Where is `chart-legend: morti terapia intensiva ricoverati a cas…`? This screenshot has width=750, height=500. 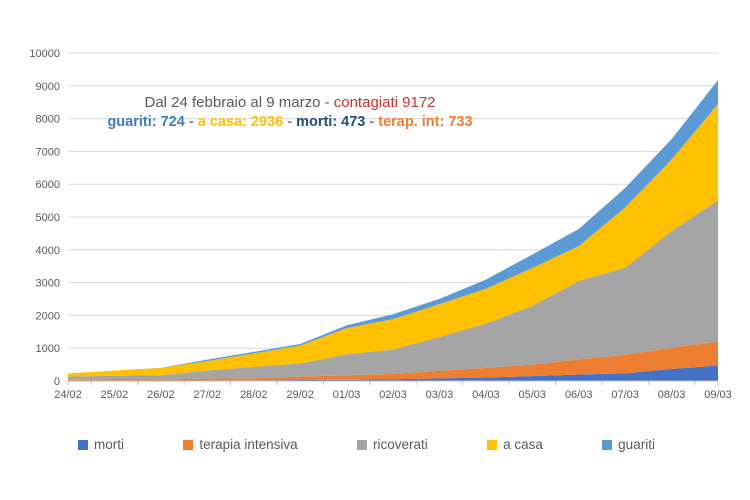
chart-legend: morti terapia intensiva ricoverati a cas… is located at coordinates (366, 444).